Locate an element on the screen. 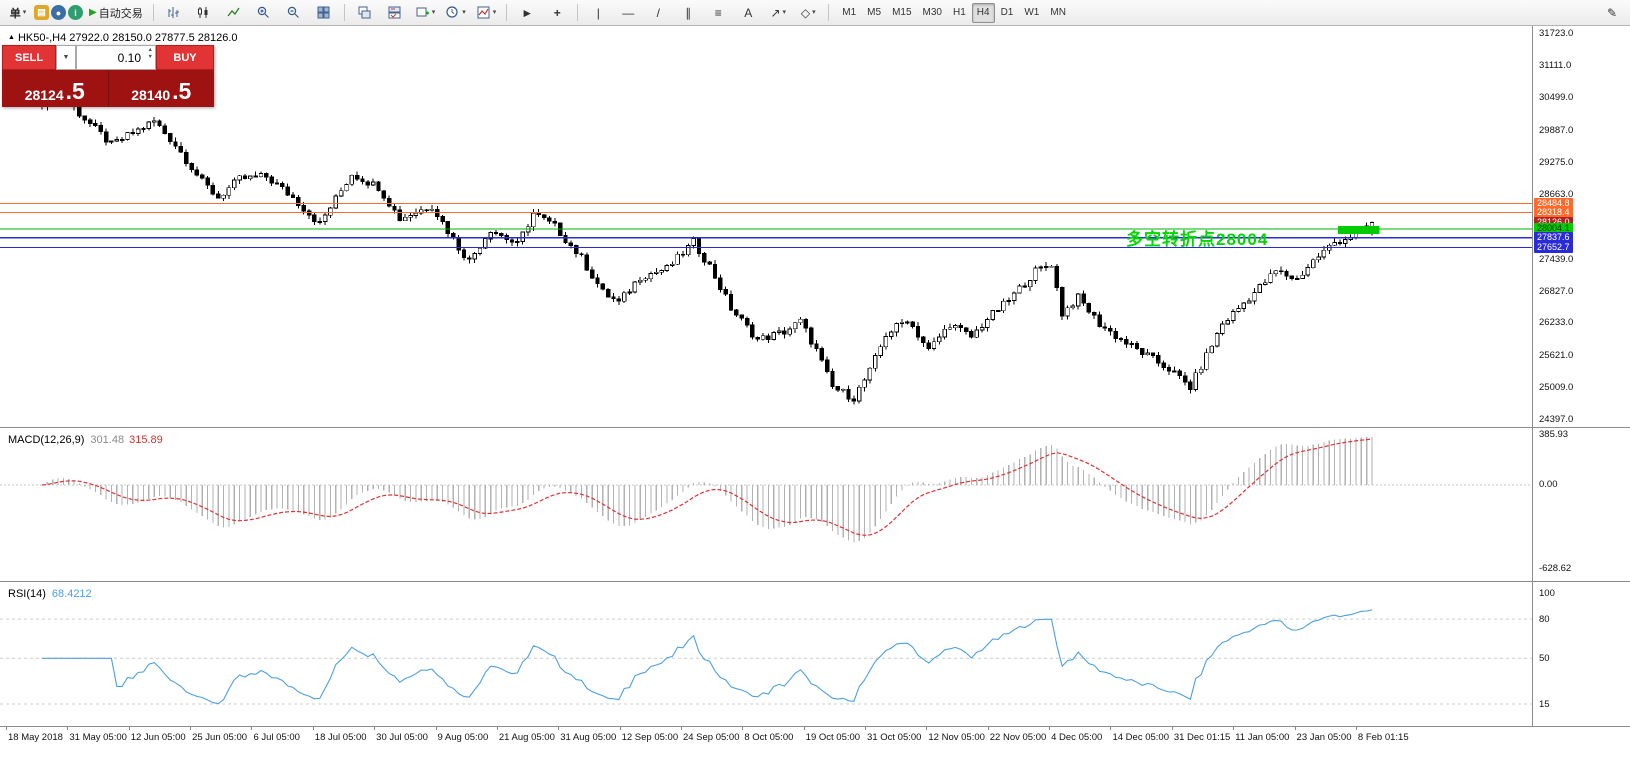  macd-scale-tick: 0.00 is located at coordinates (1548, 484).